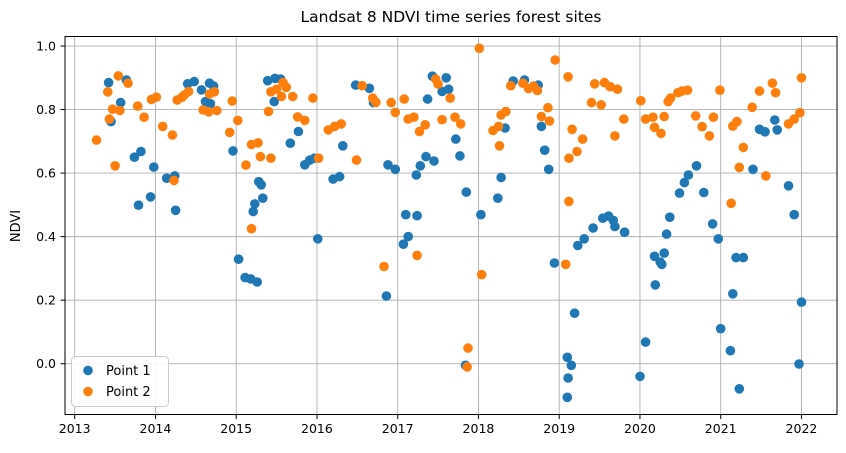  Describe the element at coordinates (398, 428) in the screenshot. I see `x-tick-label: 2017` at that location.